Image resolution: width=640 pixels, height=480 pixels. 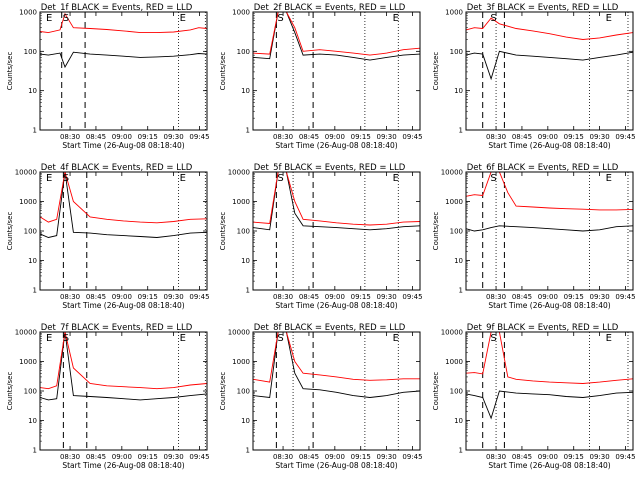 What do you see at coordinates (123, 305) in the screenshot?
I see `x-axis-label: Start Time (26-Aug-08 08:18:40)` at bounding box center [123, 305].